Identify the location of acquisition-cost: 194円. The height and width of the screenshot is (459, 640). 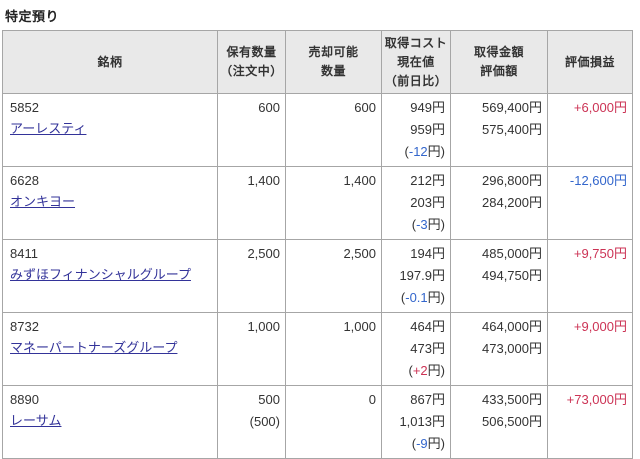
(427, 253).